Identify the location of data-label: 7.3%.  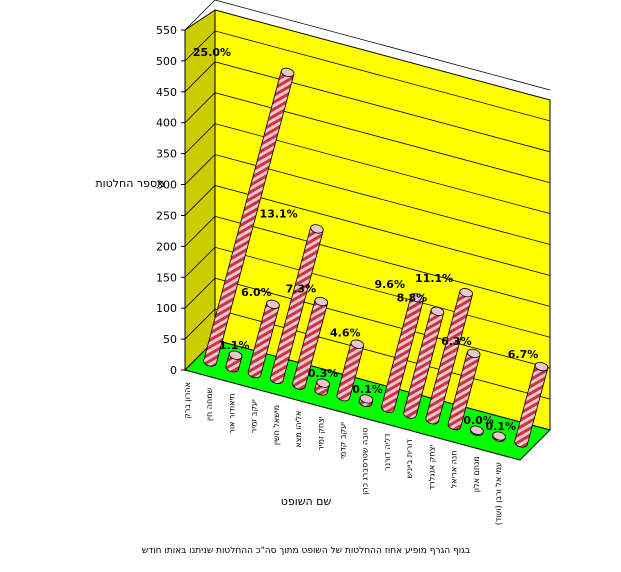
(301, 289).